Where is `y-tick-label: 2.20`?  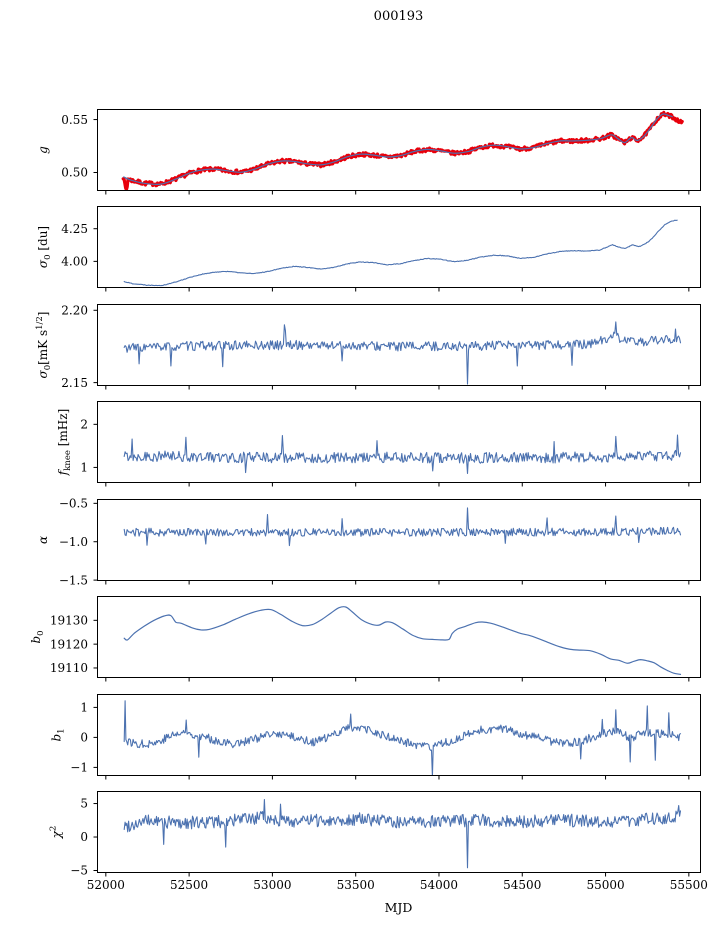 y-tick-label: 2.20 is located at coordinates (74, 310).